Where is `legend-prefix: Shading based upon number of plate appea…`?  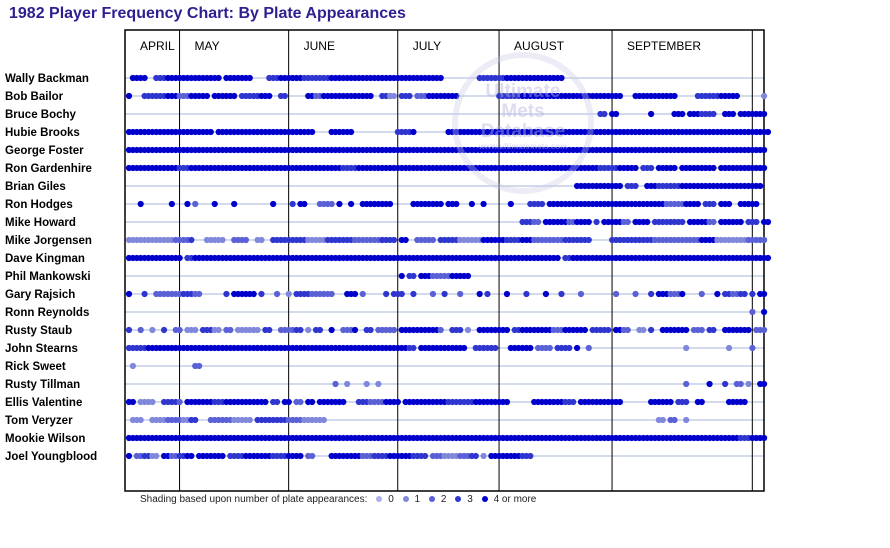 legend-prefix: Shading based upon number of plate appea… is located at coordinates (254, 499).